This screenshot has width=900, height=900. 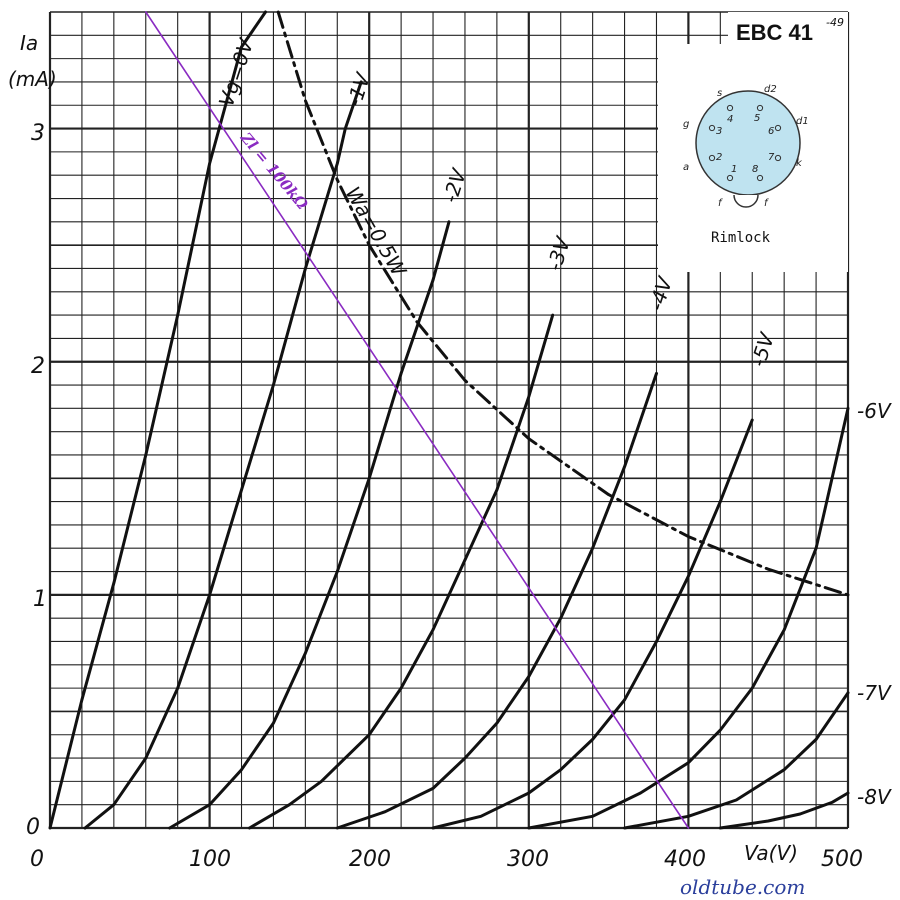 I want to click on pin-label-f-left: f, so click(x=720, y=203).